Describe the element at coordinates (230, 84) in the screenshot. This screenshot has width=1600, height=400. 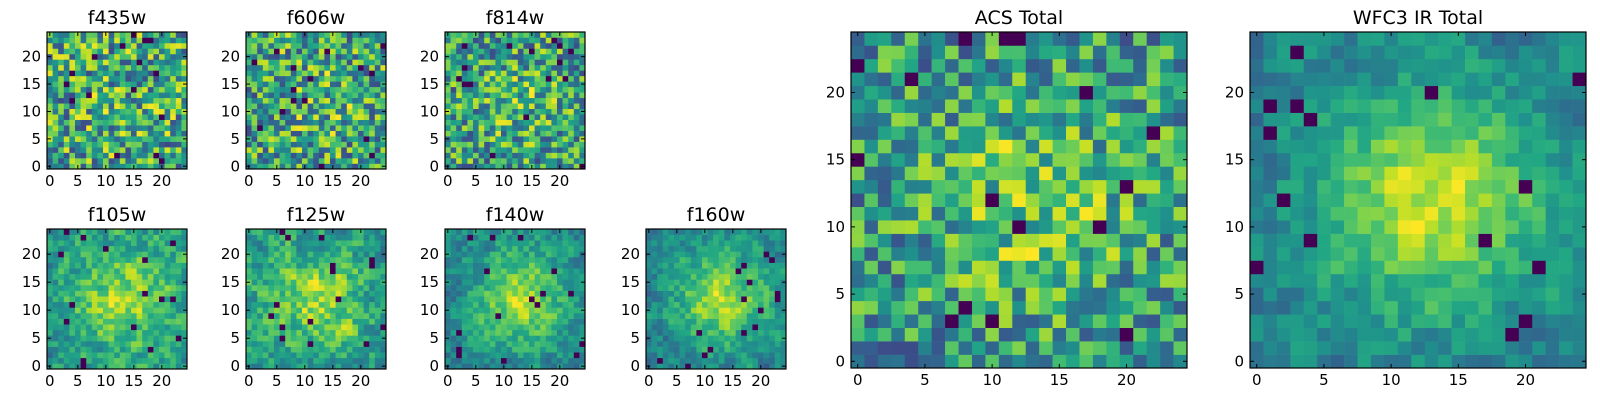
I see `y-tick-label: 15` at that location.